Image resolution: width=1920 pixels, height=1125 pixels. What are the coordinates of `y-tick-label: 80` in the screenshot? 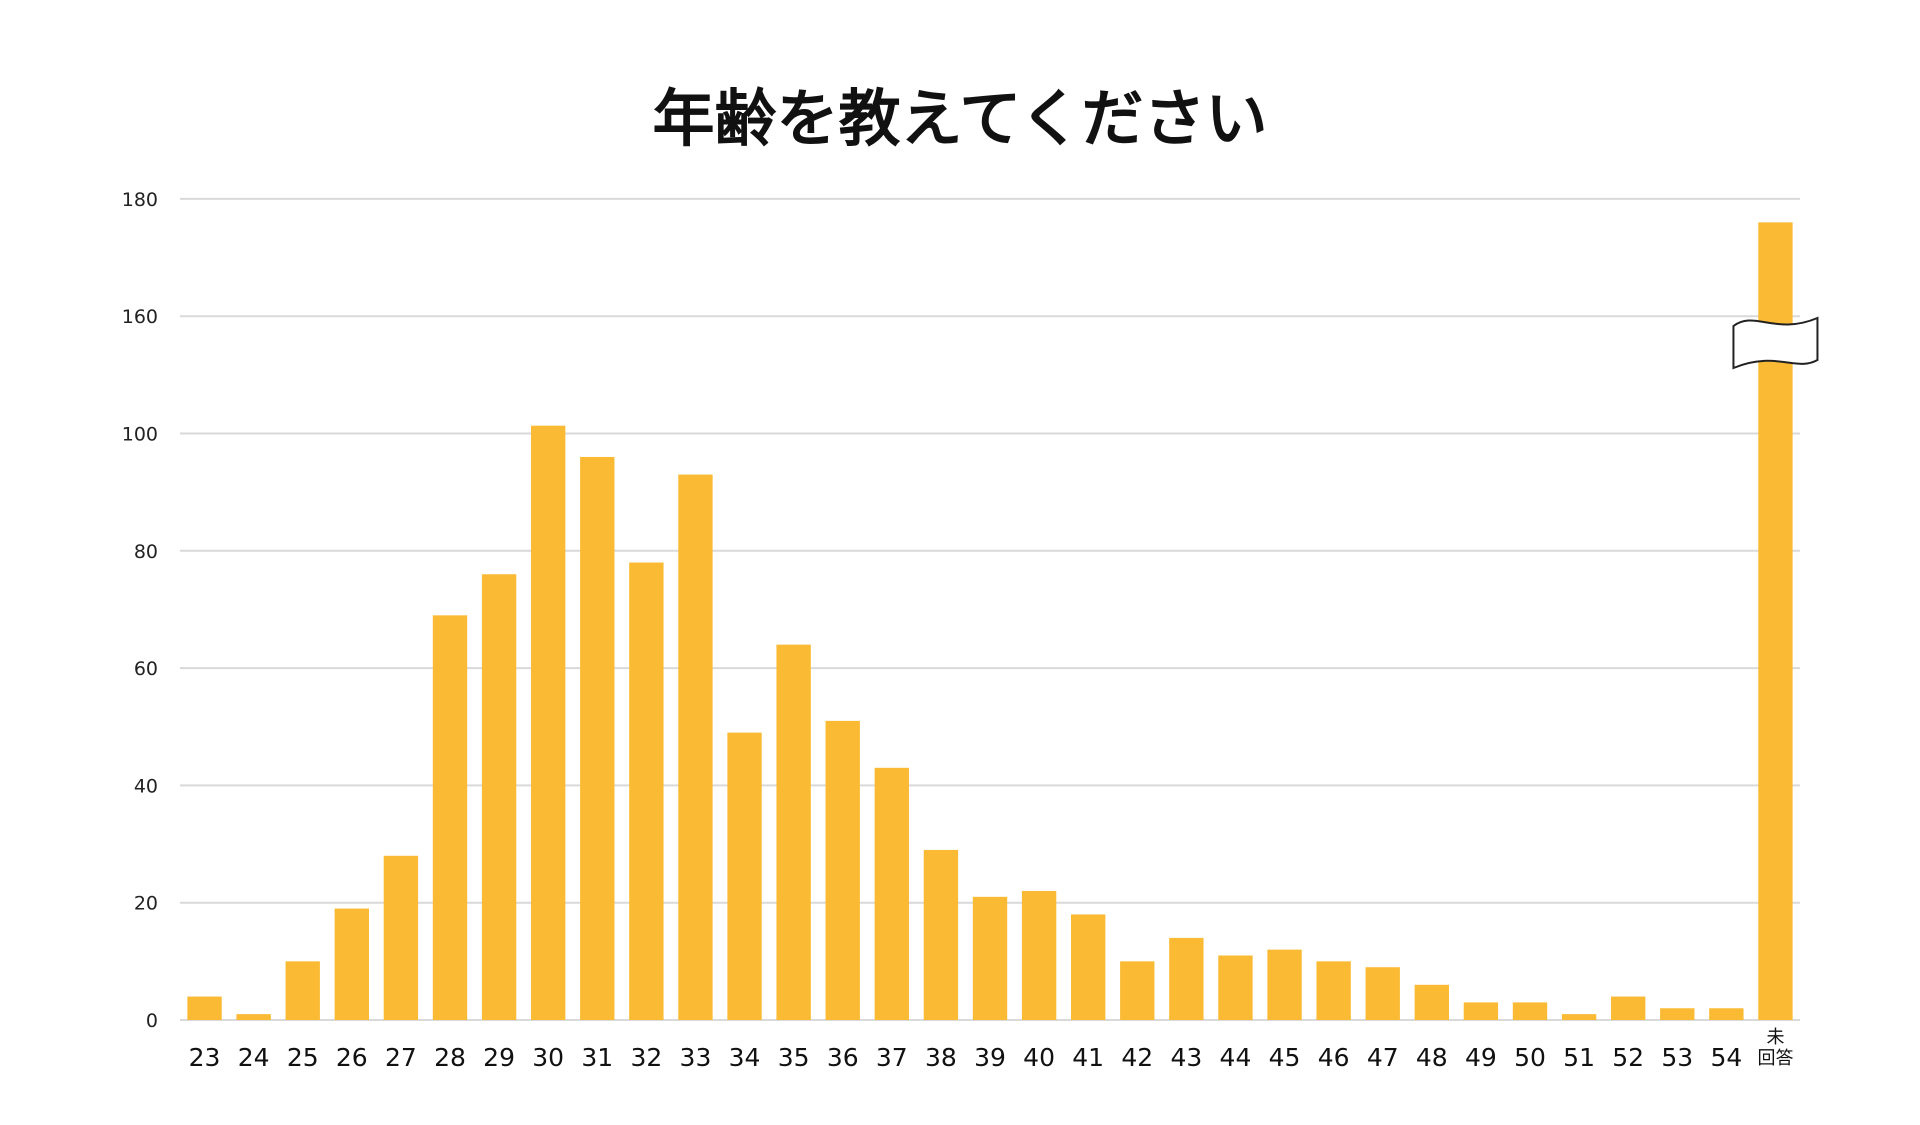 It's located at (146, 552).